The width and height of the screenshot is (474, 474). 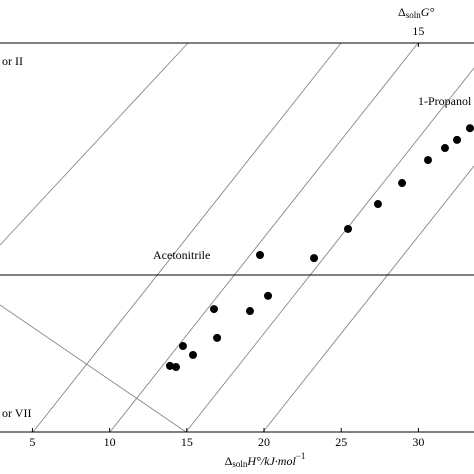 I want to click on annotation: or II, so click(x=12, y=61).